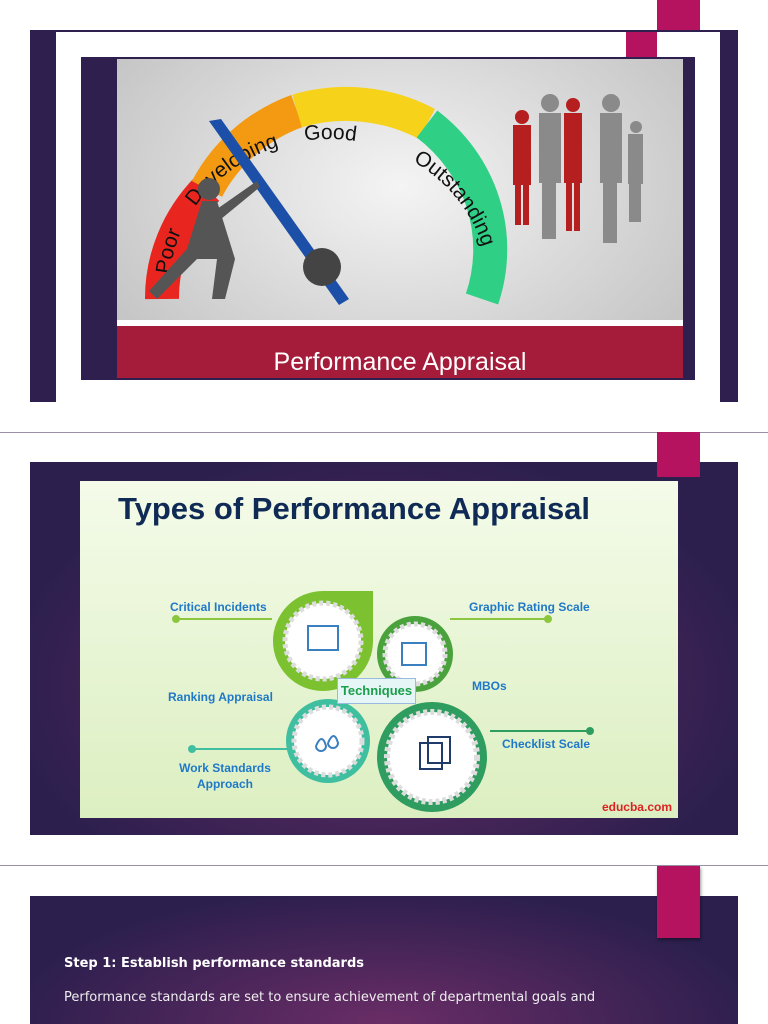  What do you see at coordinates (546, 744) in the screenshot?
I see `technique-checklist-scale: Checklist Scale` at bounding box center [546, 744].